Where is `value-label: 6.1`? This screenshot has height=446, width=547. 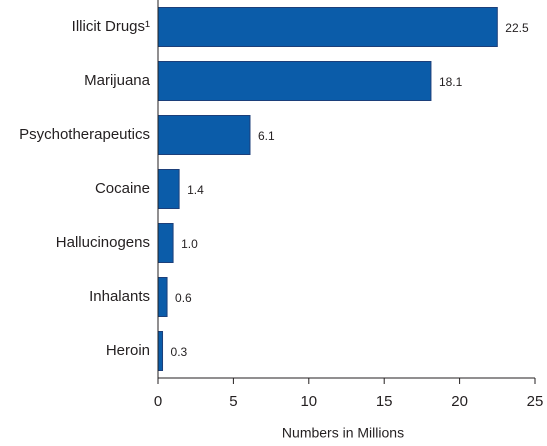 value-label: 6.1 is located at coordinates (266, 136).